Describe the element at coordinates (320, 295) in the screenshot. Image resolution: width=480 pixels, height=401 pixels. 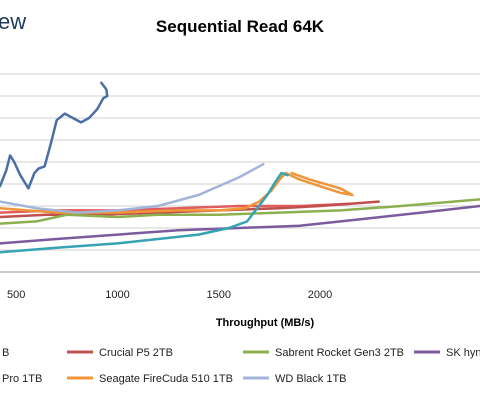
I see `x-tick-label: 2000` at that location.